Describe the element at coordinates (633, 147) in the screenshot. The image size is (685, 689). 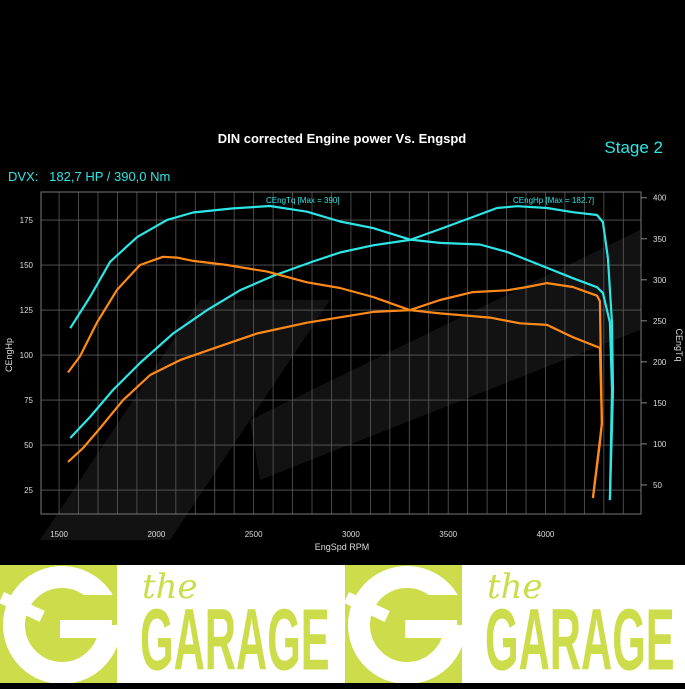
I see `stage-label: Stage 2` at that location.